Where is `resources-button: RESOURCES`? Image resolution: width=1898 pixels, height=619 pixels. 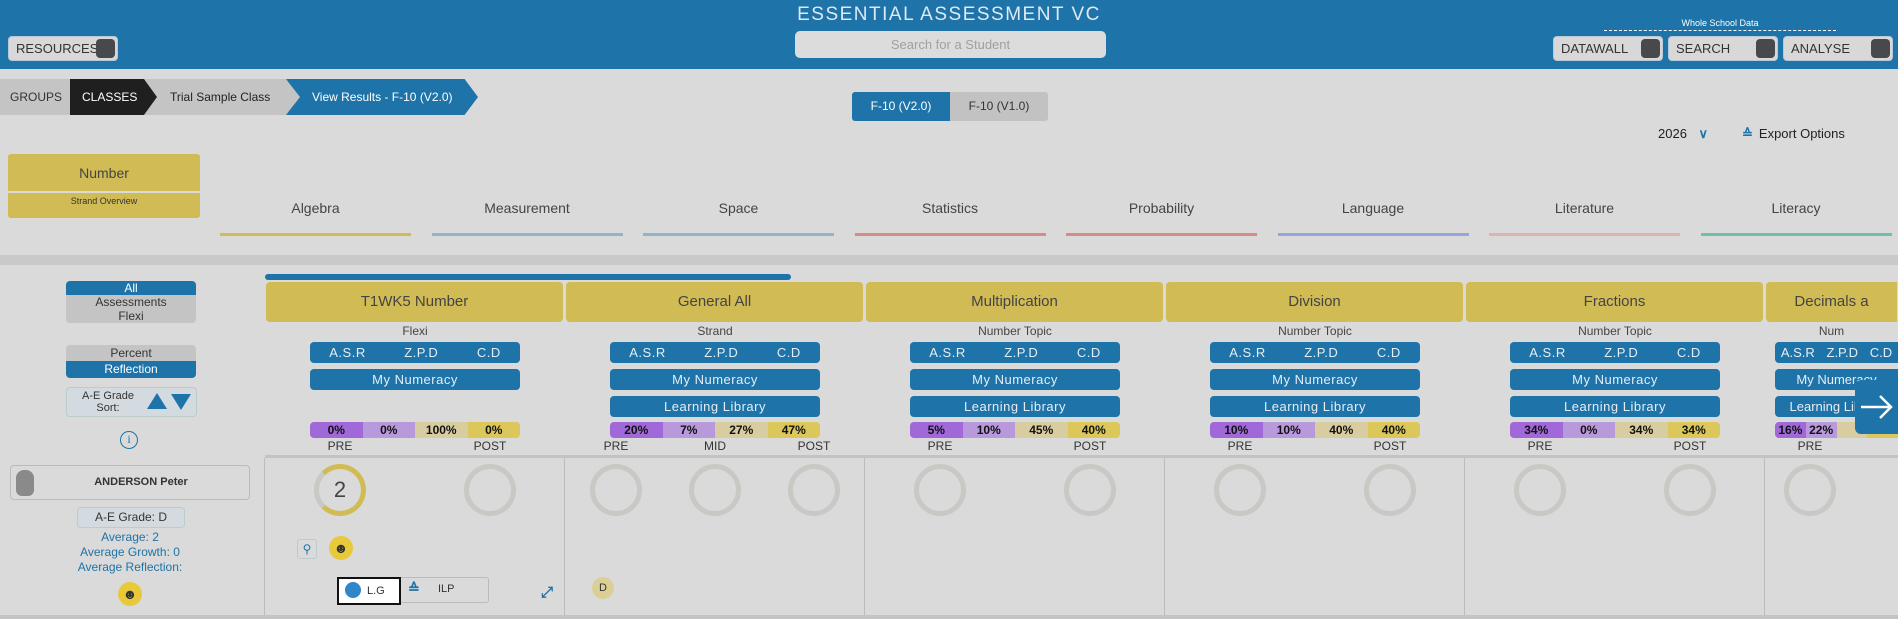 resources-button: RESOURCES is located at coordinates (63, 48).